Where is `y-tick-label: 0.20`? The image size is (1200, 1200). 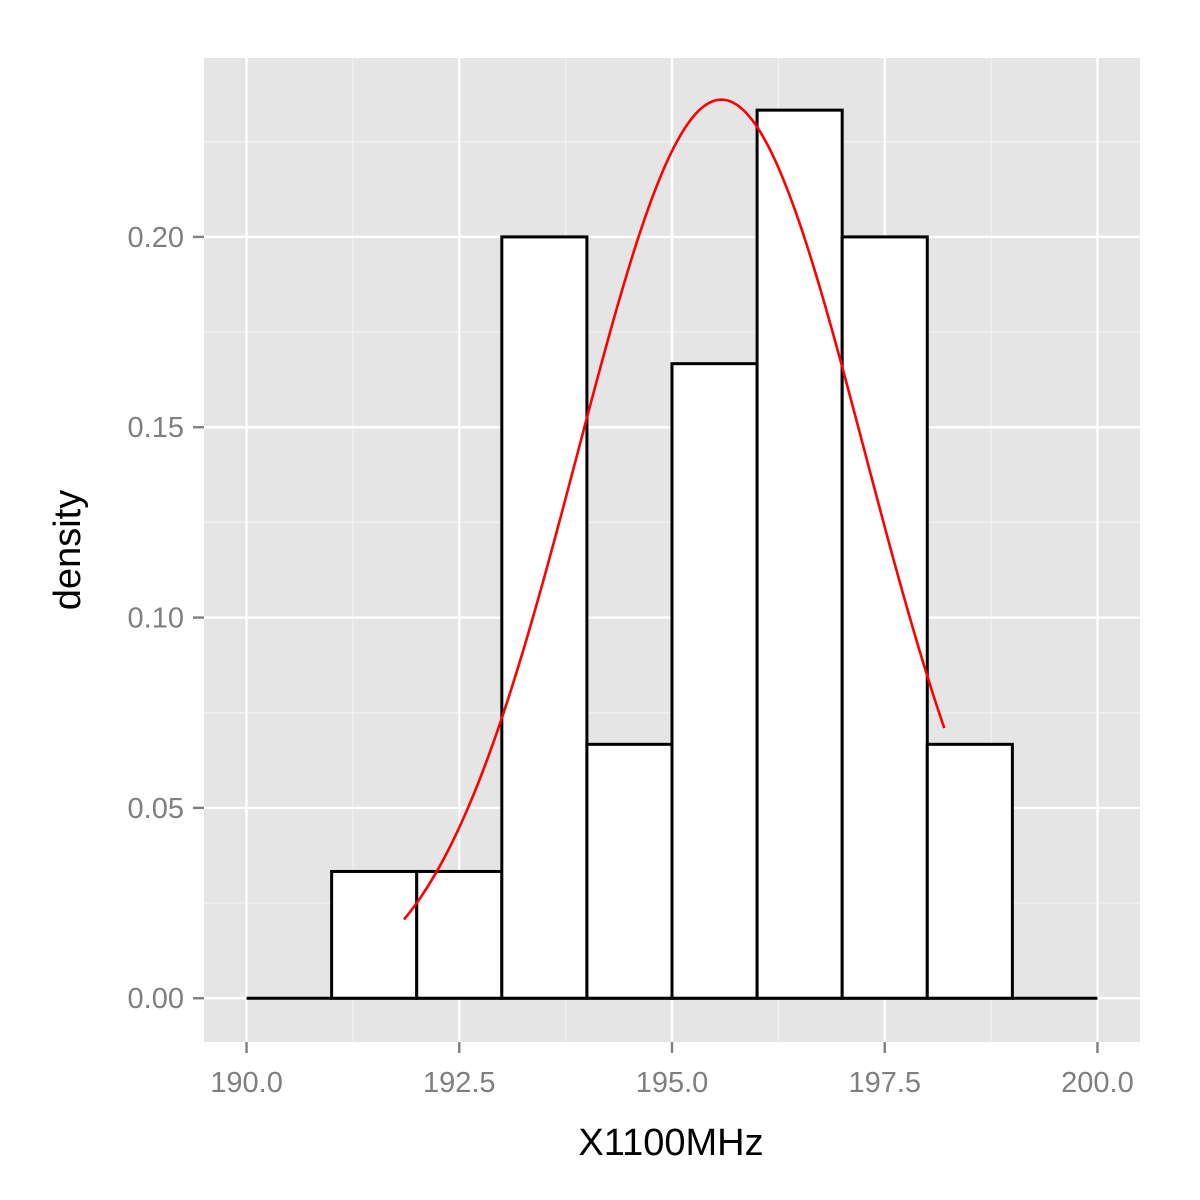
y-tick-label: 0.20 is located at coordinates (156, 238).